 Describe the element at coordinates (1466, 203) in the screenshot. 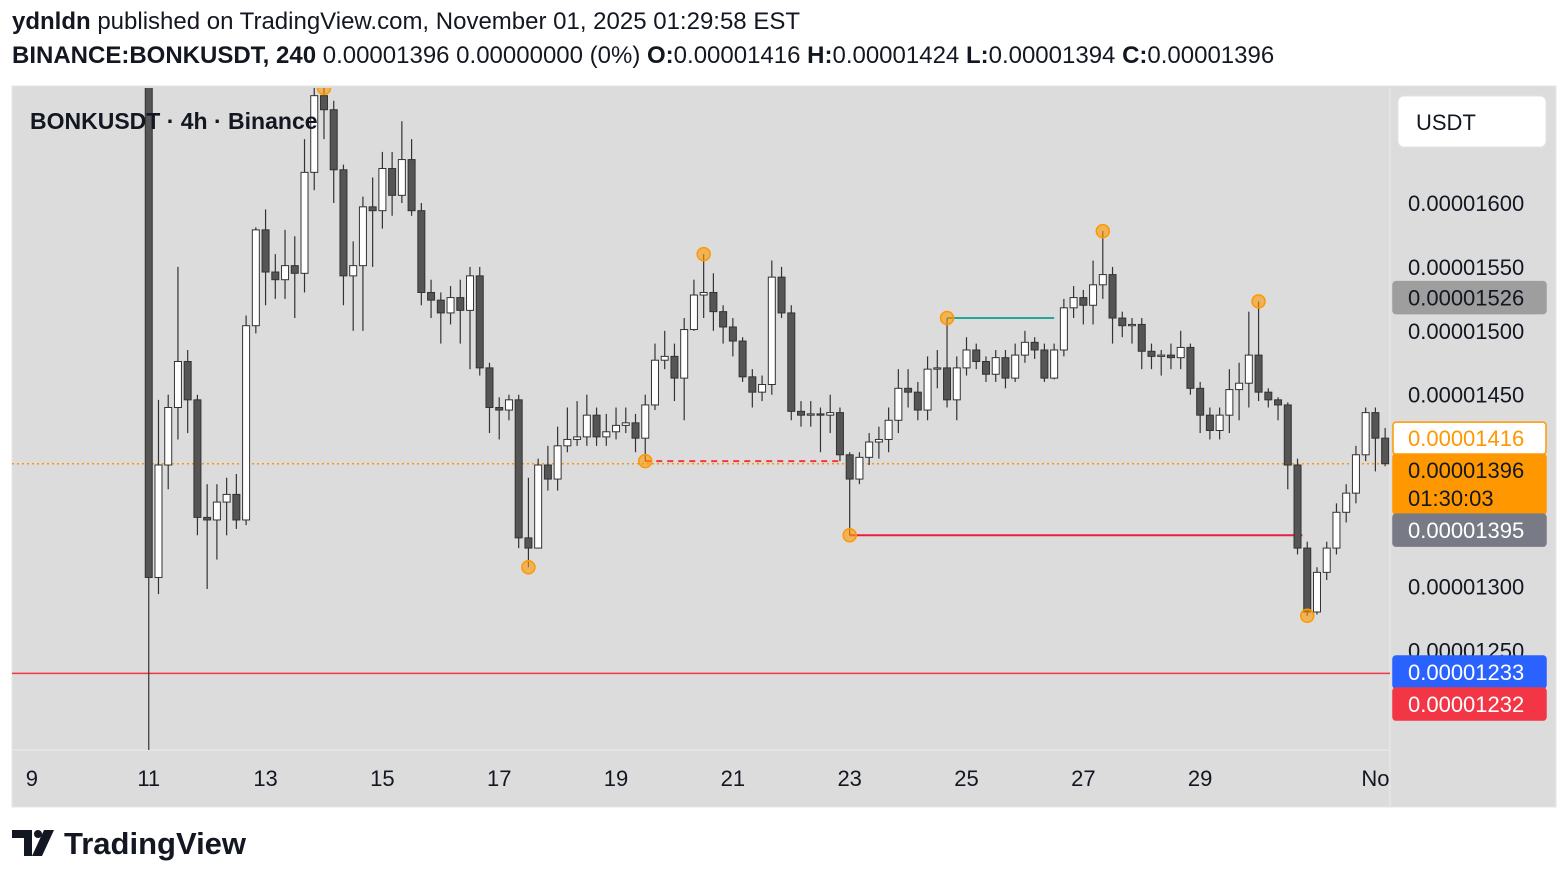

I see `y-tick-label: 0.00001600` at that location.